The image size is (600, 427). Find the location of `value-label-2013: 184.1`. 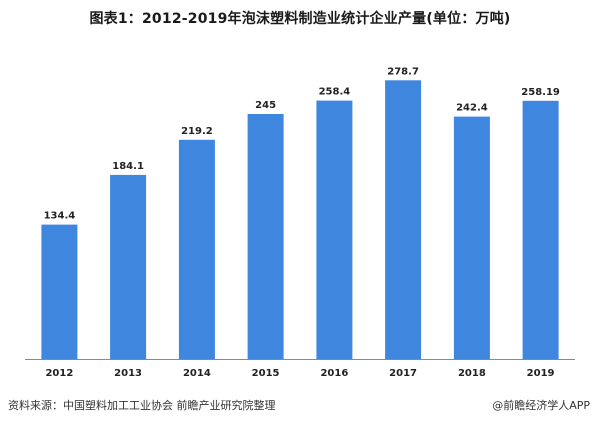

value-label-2013: 184.1 is located at coordinates (128, 166).